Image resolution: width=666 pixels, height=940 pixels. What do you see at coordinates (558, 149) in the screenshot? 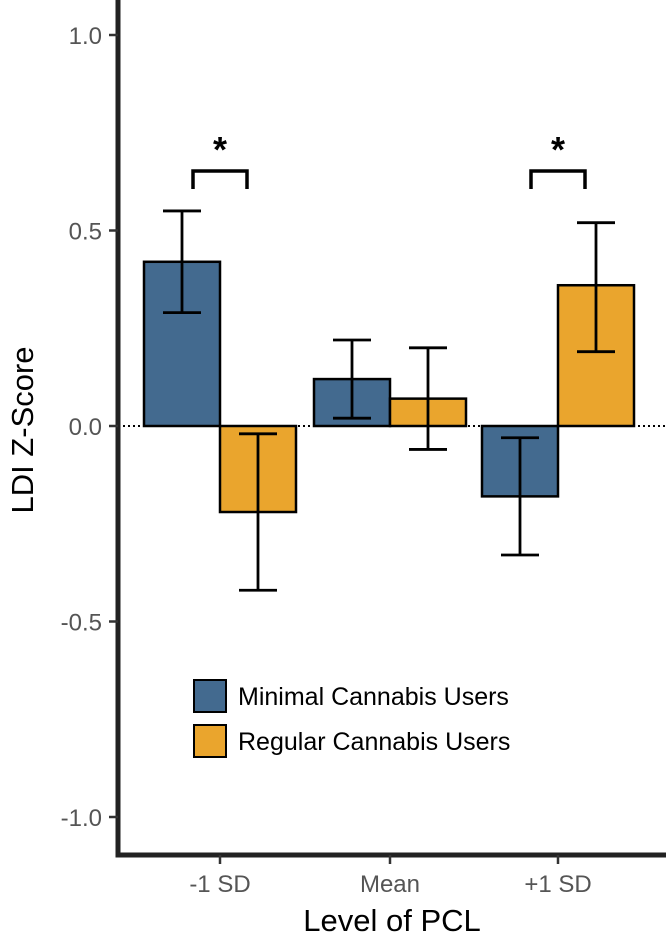
I see `significance-star-1: *` at bounding box center [558, 149].